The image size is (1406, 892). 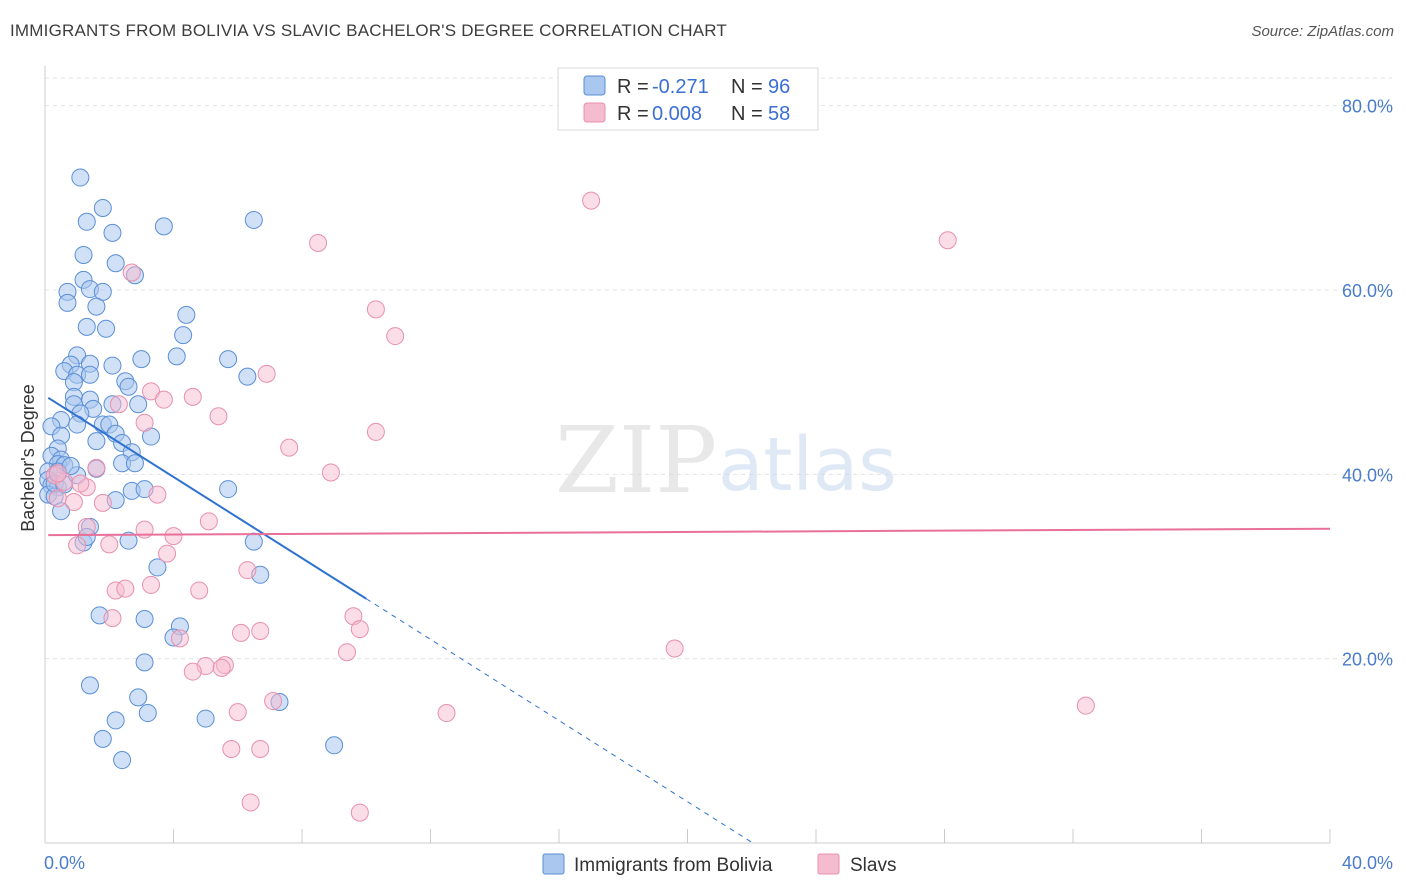 I want to click on trend-line-bolivia-extension, so click(x=559, y=720).